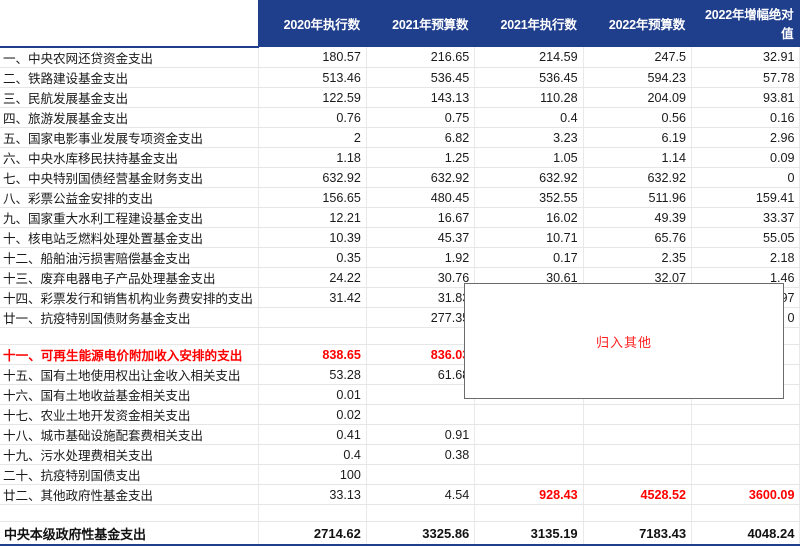  I want to click on row-value-cell: 12.21, so click(312, 217).